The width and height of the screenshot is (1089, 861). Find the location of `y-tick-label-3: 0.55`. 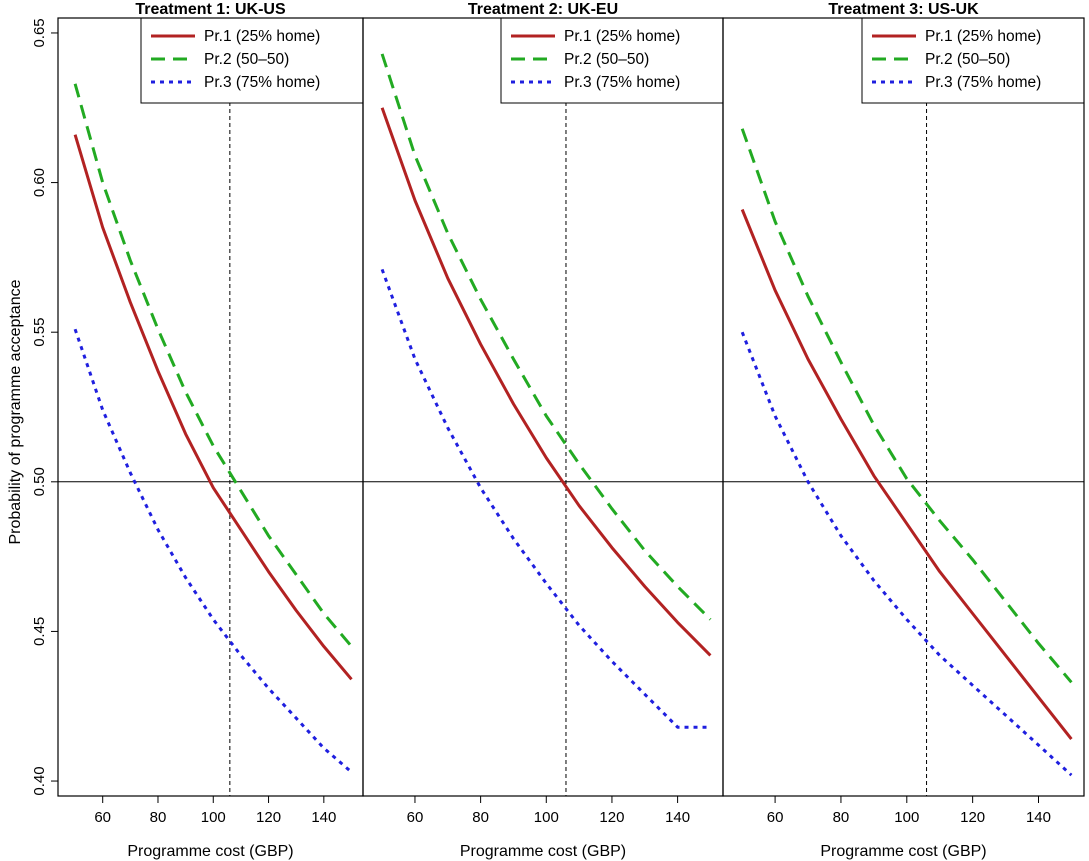

y-tick-label-3: 0.55 is located at coordinates (39, 332).